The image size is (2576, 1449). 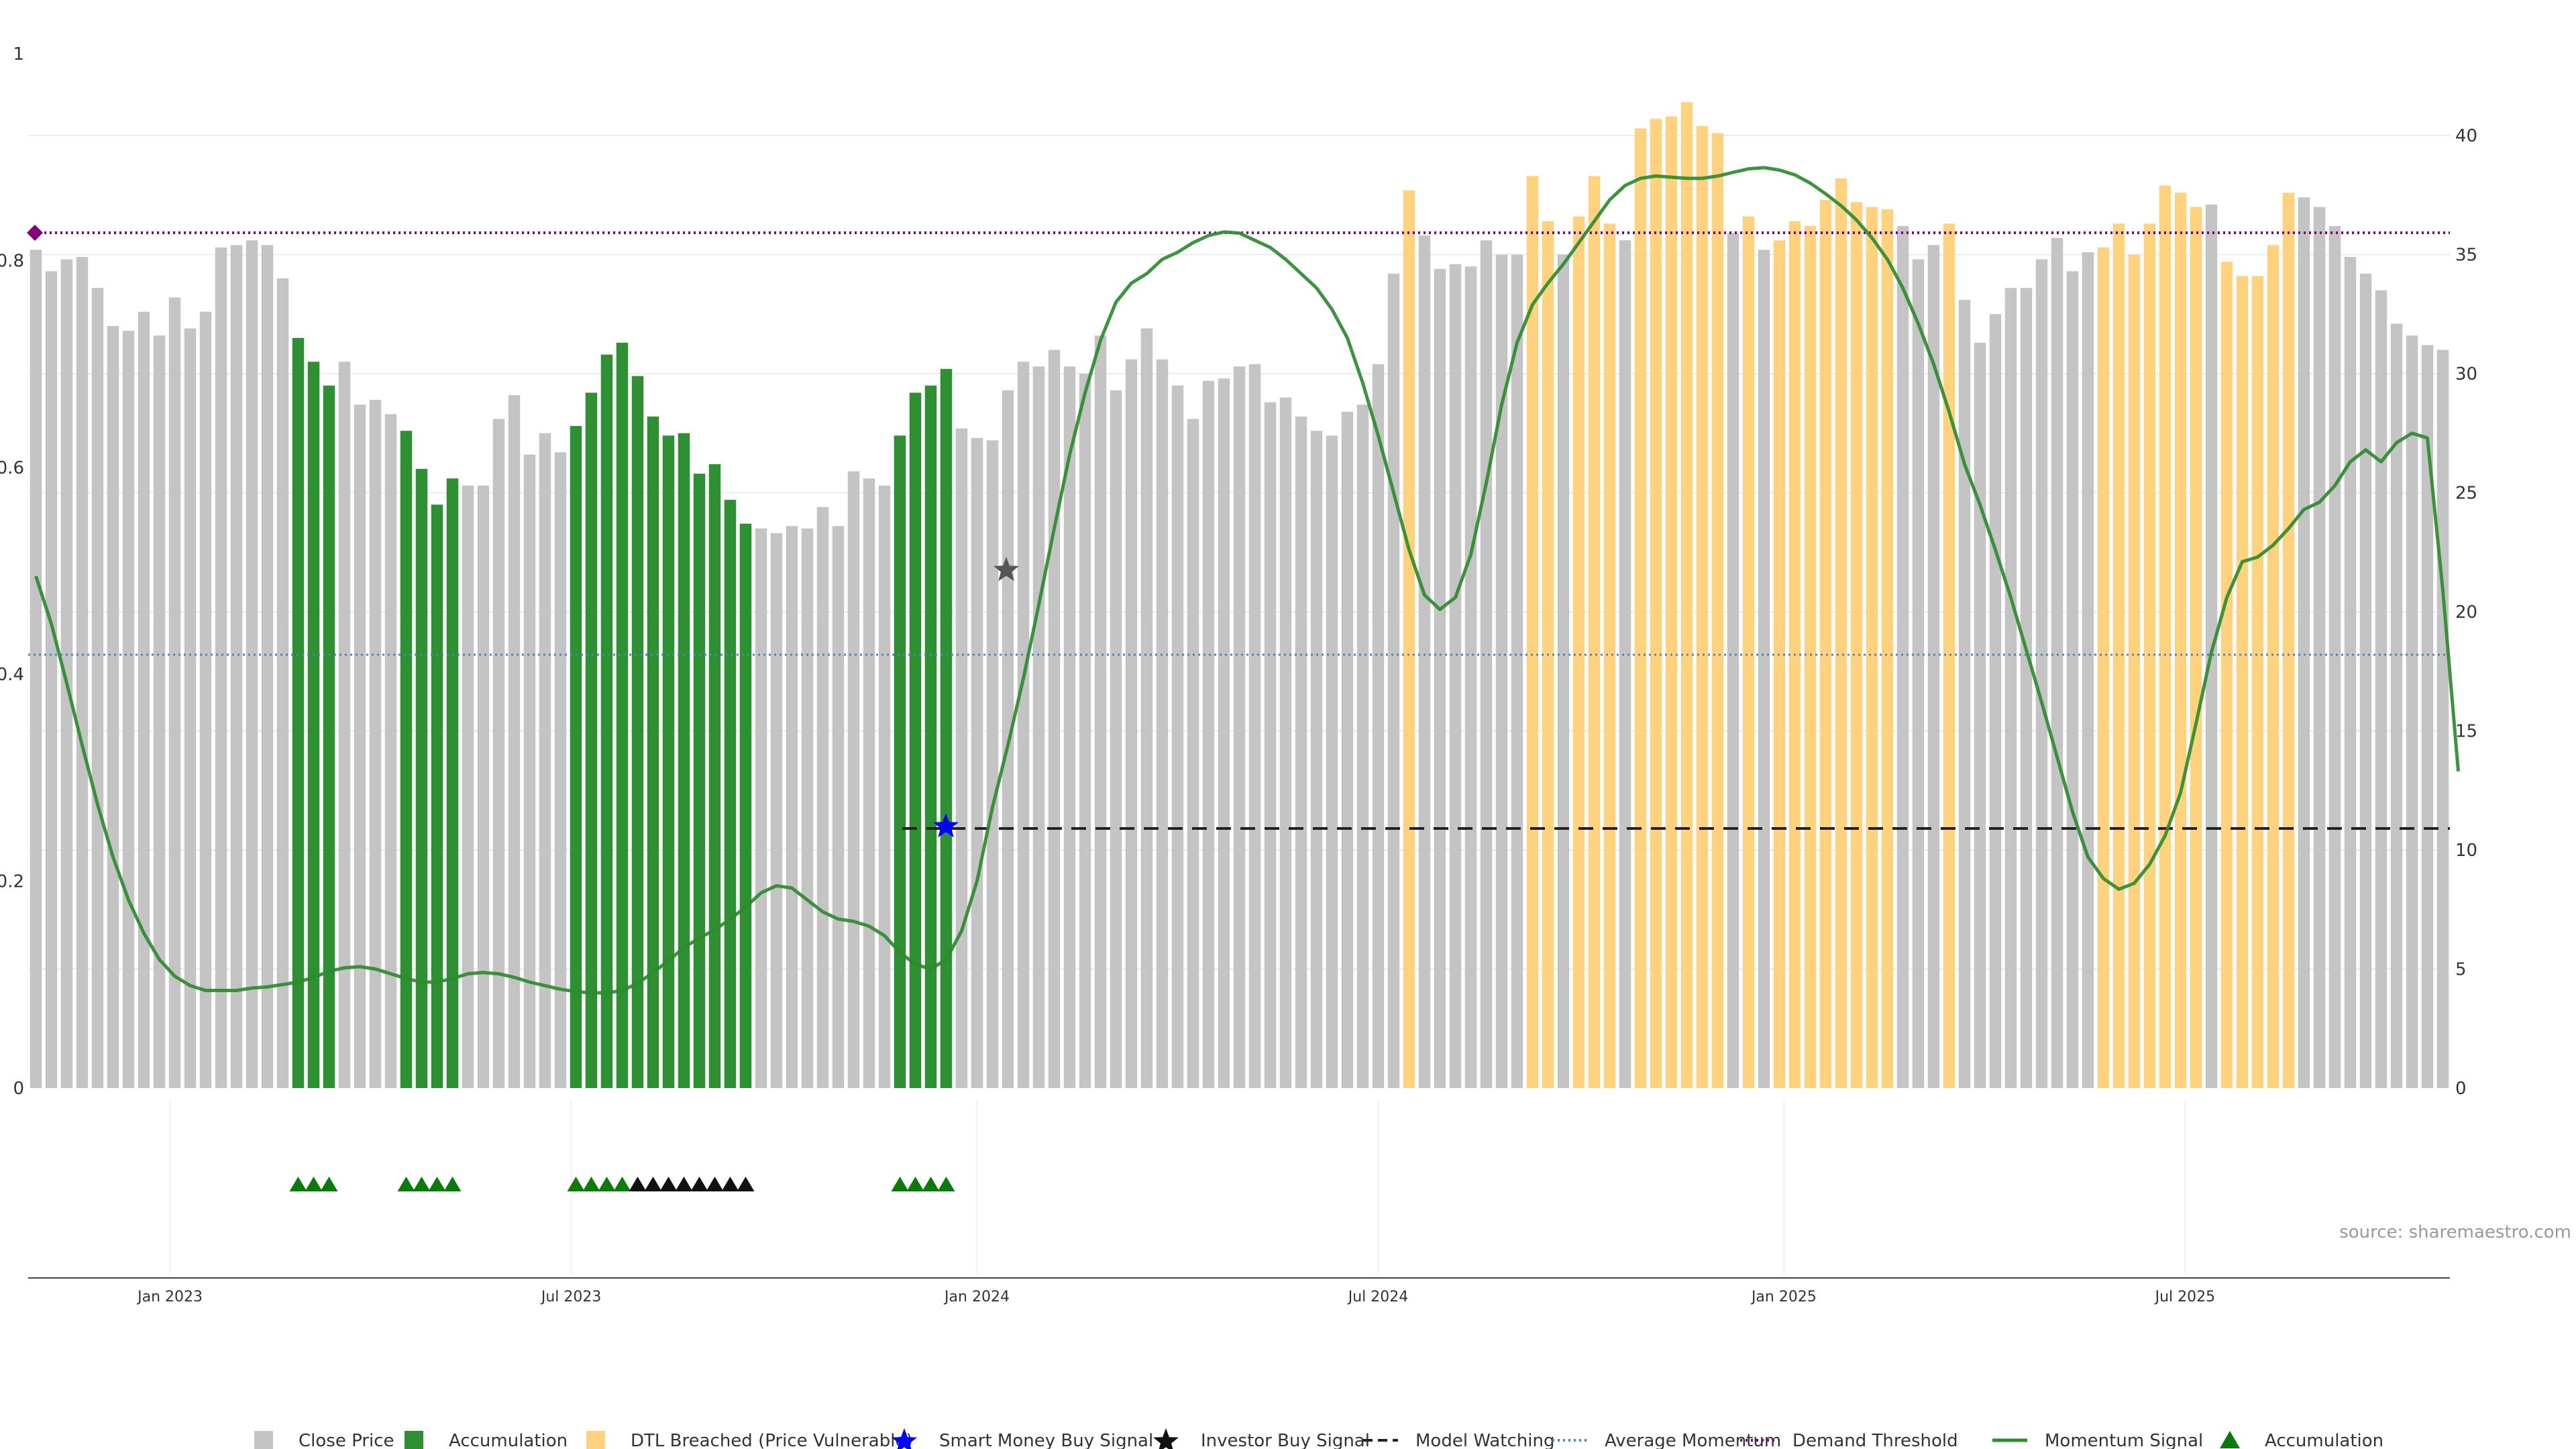 What do you see at coordinates (2466, 732) in the screenshot?
I see `right-axis-tick: 15` at bounding box center [2466, 732].